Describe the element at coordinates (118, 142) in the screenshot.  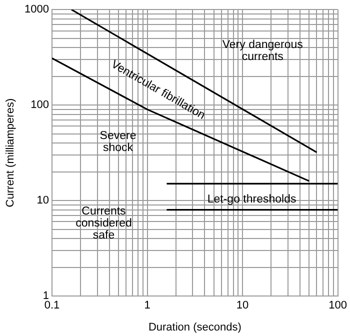
I see `annotation: Severe shock` at that location.